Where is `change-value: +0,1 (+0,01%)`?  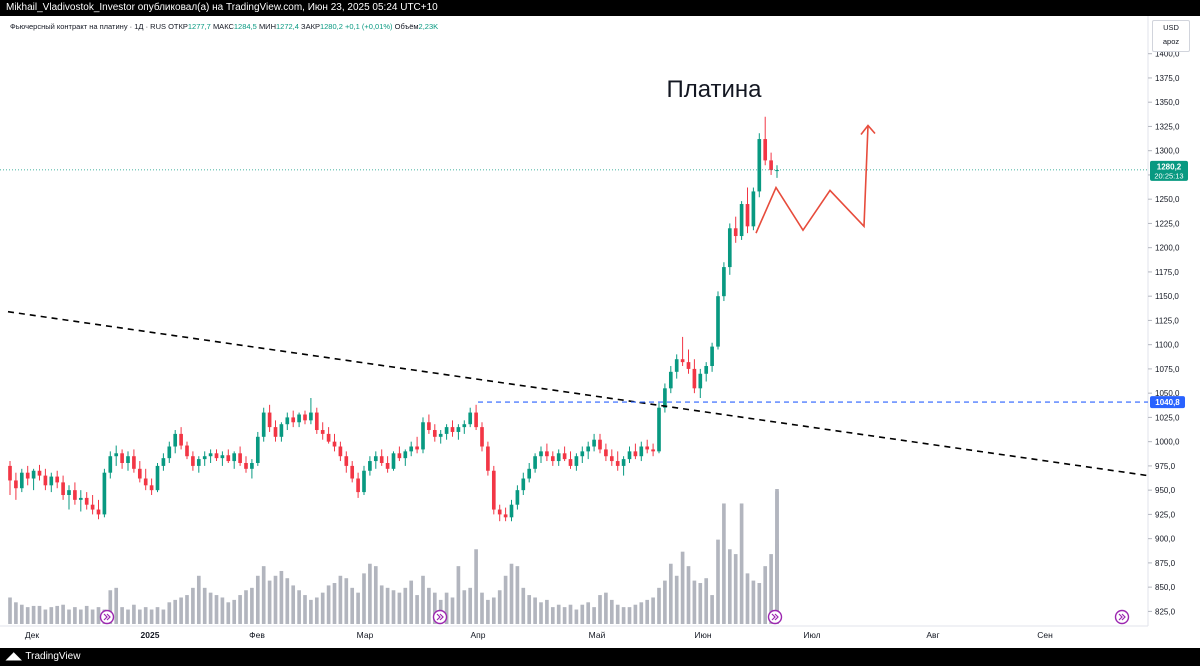 change-value: +0,1 (+0,01%) is located at coordinates (369, 26).